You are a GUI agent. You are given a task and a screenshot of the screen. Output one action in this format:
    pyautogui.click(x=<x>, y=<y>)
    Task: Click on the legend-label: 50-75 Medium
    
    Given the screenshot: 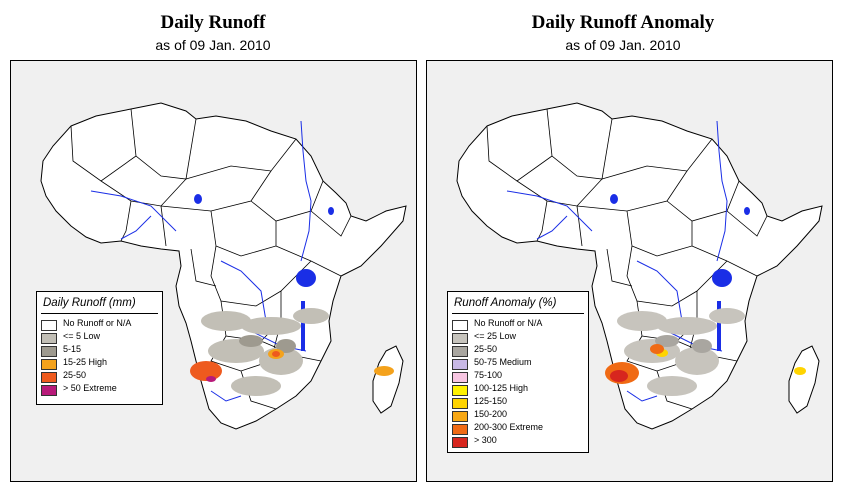 What is the action you would take?
    pyautogui.click(x=503, y=362)
    